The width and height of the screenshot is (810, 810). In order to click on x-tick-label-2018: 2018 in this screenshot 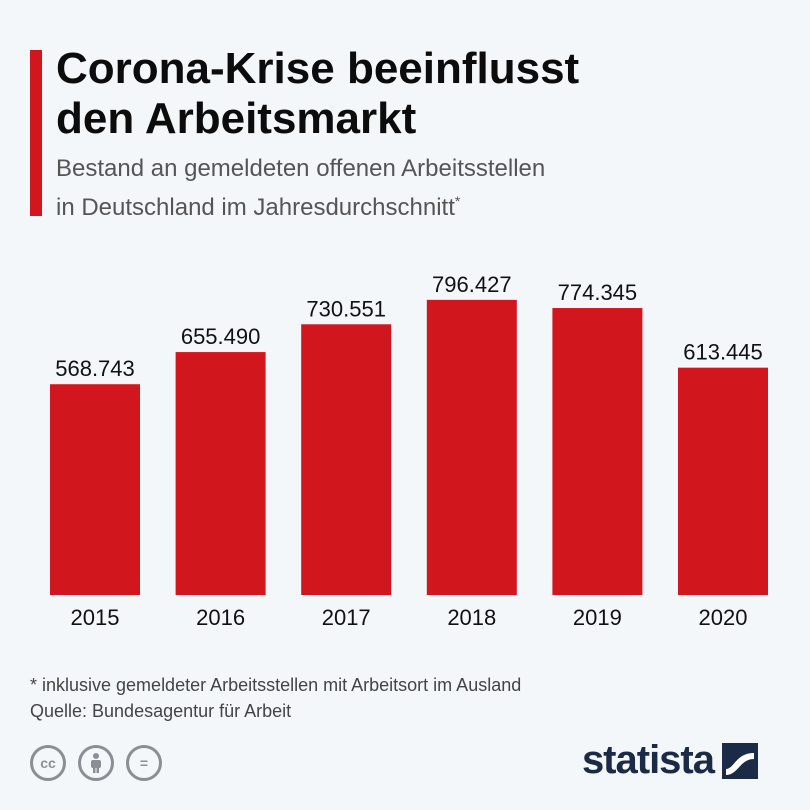, I will do `click(471, 617)`.